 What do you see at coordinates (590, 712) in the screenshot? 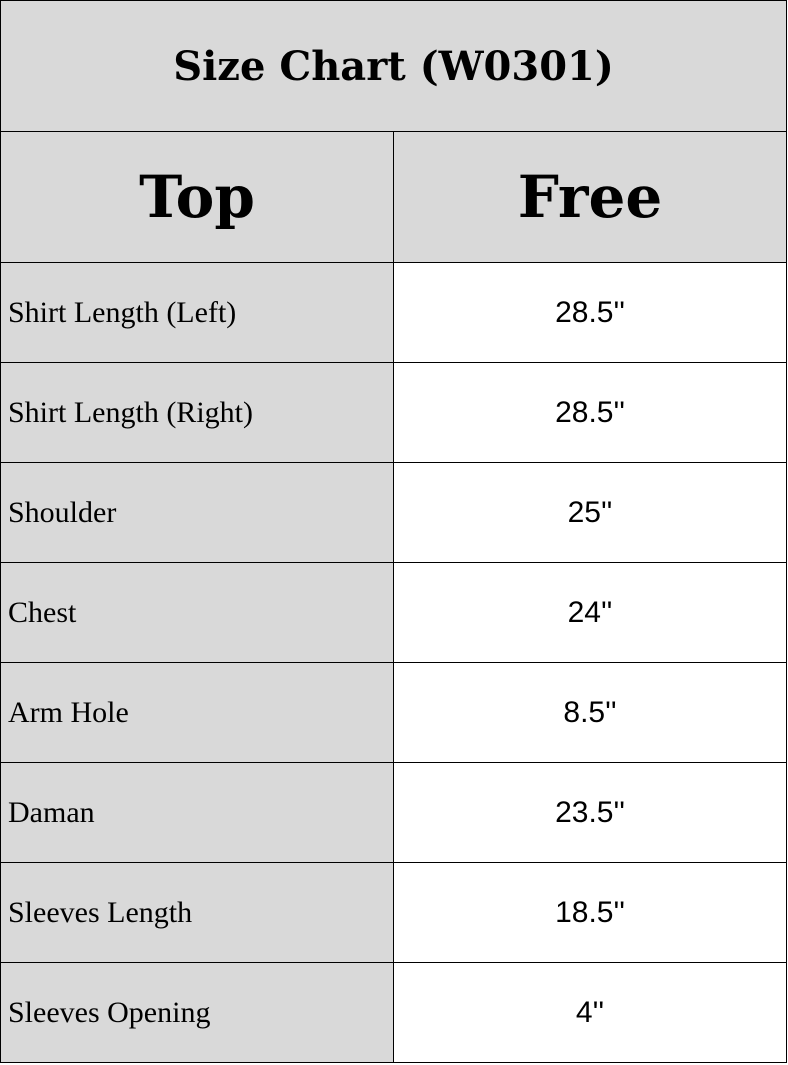
I see `measurement-value: 8.5''` at bounding box center [590, 712].